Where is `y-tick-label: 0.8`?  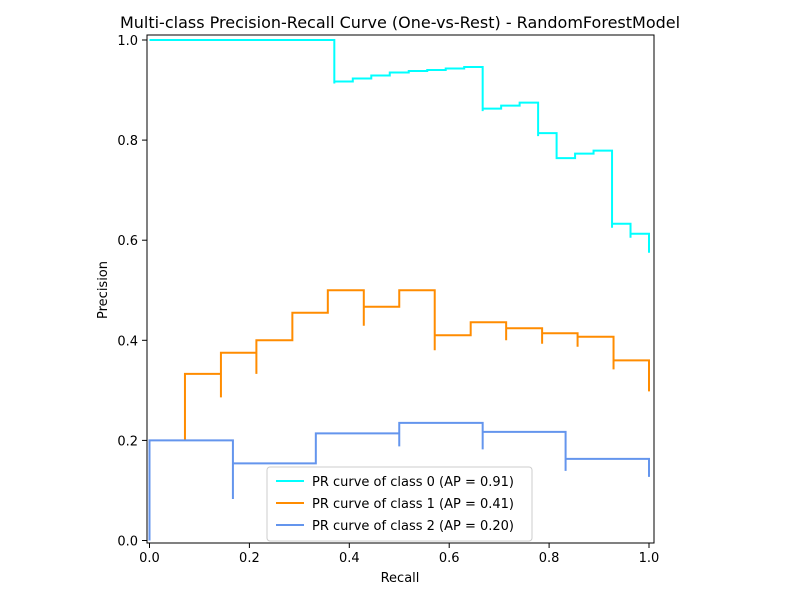
y-tick-label: 0.8 is located at coordinates (127, 141).